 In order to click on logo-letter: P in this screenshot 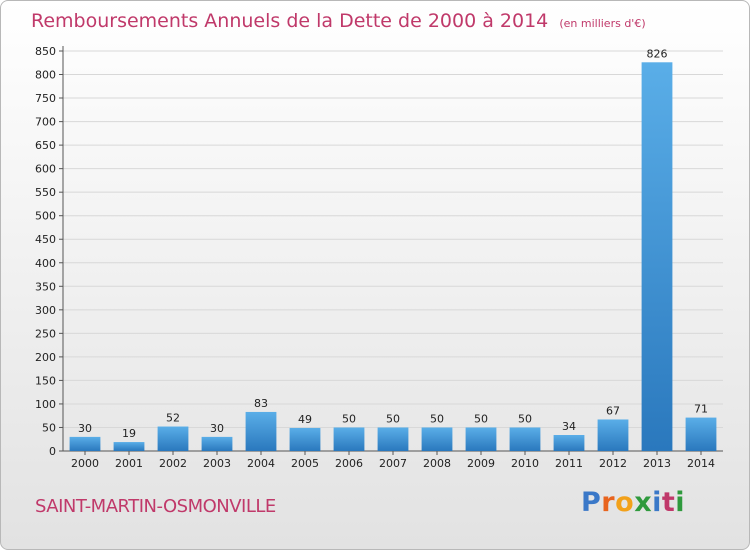, I will do `click(591, 502)`.